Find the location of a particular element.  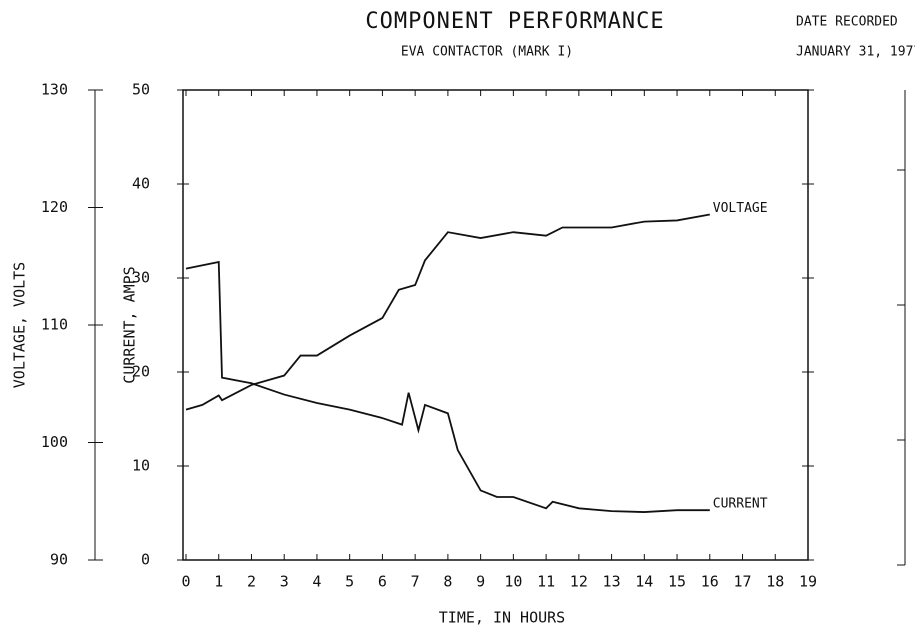

chart-subtitle: EVA CONTACTOR (MARK I) is located at coordinates (487, 52).